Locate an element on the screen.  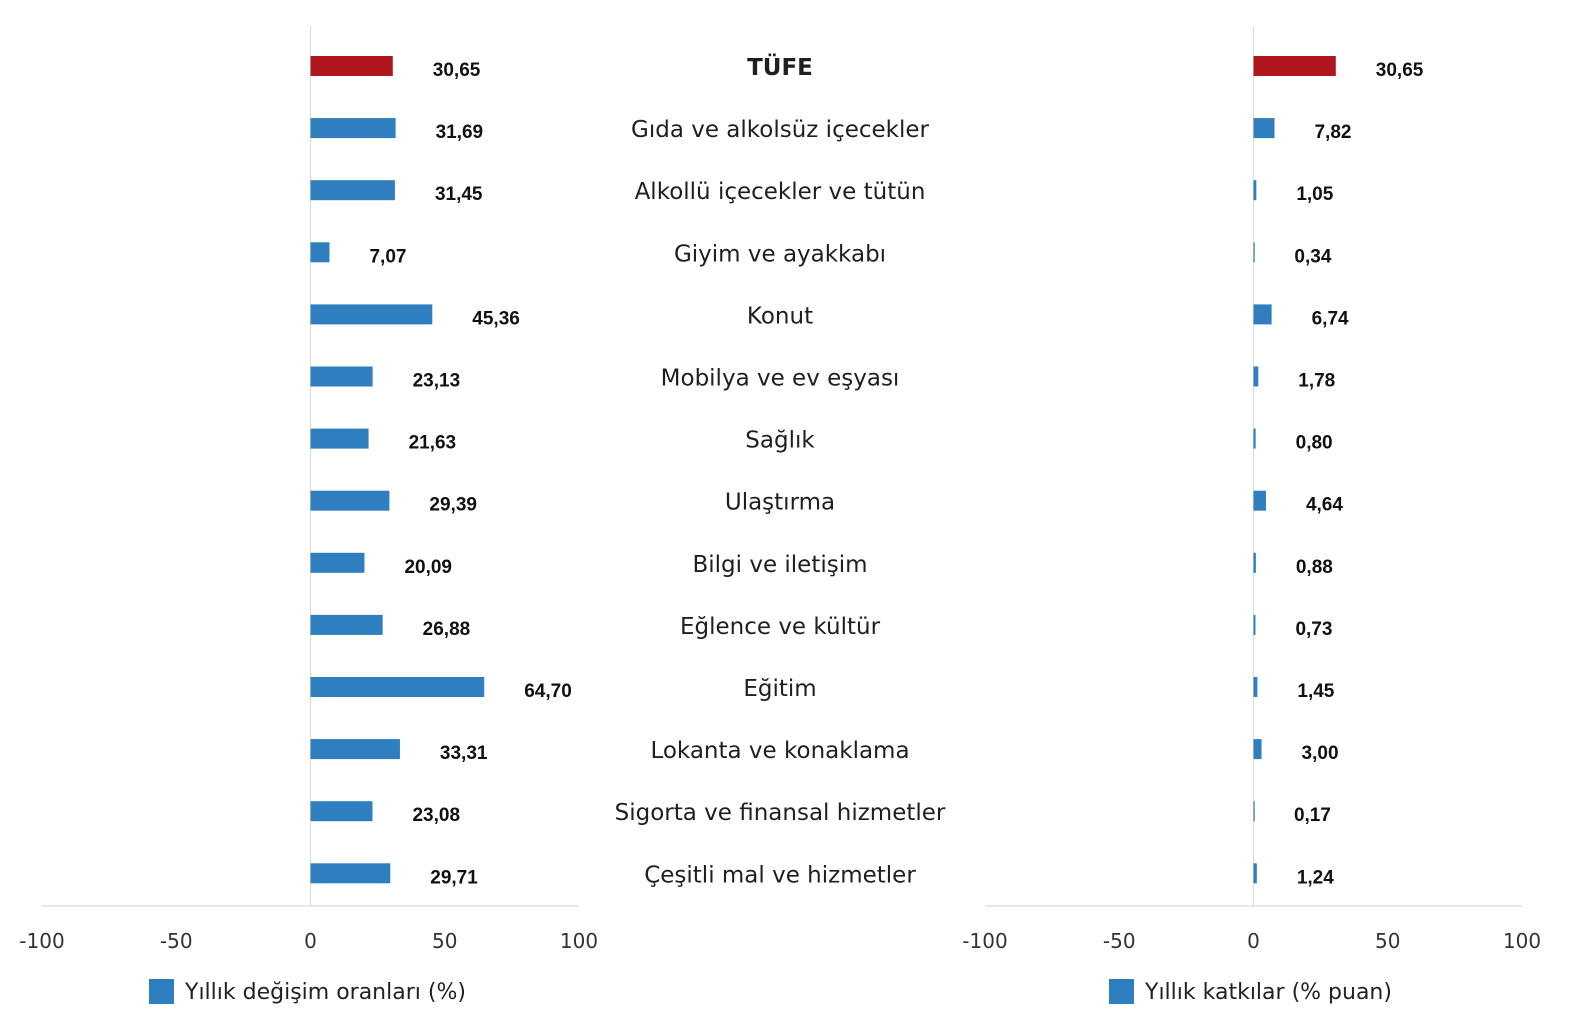
tick-label-1-2: -50 is located at coordinates (176, 941).